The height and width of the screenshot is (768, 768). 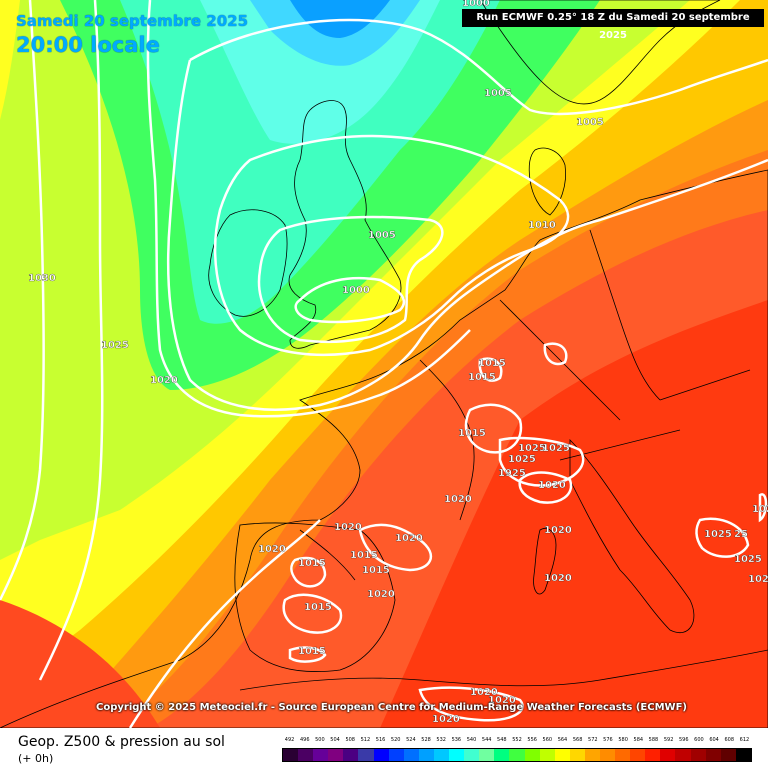 What do you see at coordinates (382, 235) in the screenshot?
I see `isobar-label-1005-a: 1005` at bounding box center [382, 235].